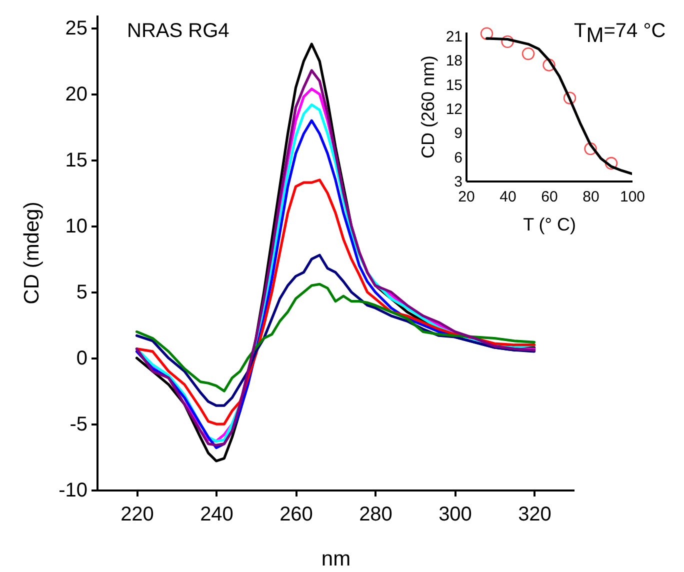  What do you see at coordinates (336, 559) in the screenshot?
I see `x-axis-title: nm` at bounding box center [336, 559].